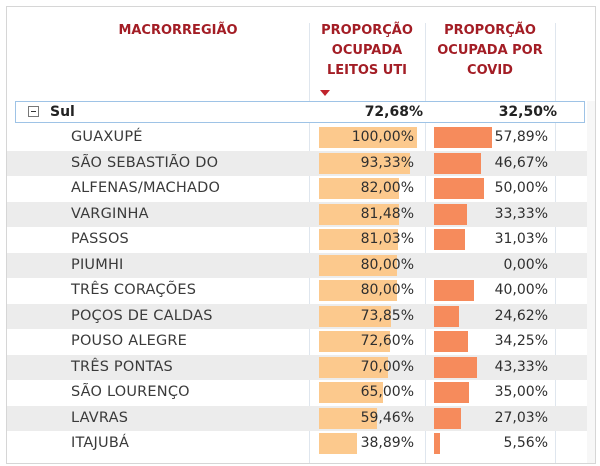  What do you see at coordinates (387, 315) in the screenshot?
I see `beds-value: 73,85%` at bounding box center [387, 315].